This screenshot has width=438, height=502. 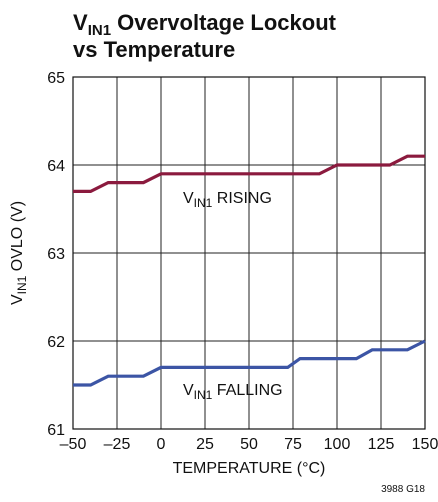 What do you see at coordinates (224, 22) in the screenshot?
I see `title-part: Overvoltage Lockout` at bounding box center [224, 22].